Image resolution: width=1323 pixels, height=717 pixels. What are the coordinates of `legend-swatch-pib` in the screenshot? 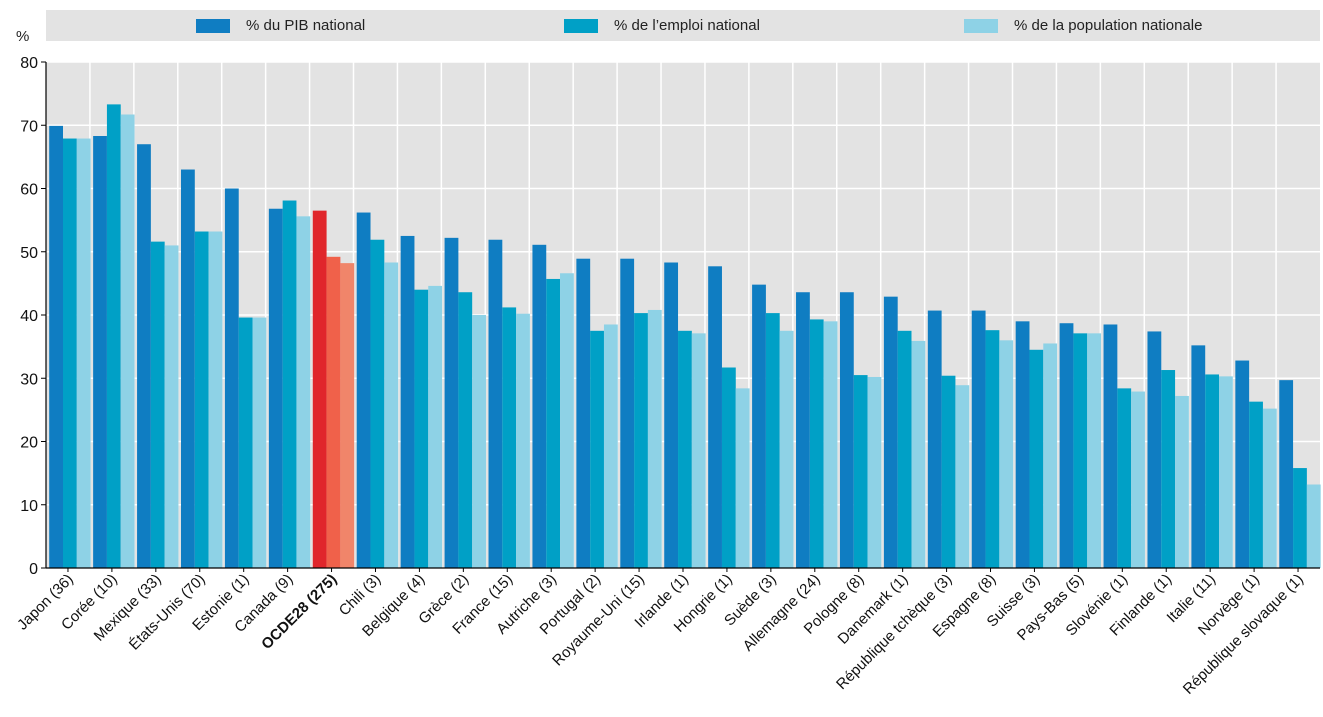 It's located at (213, 25).